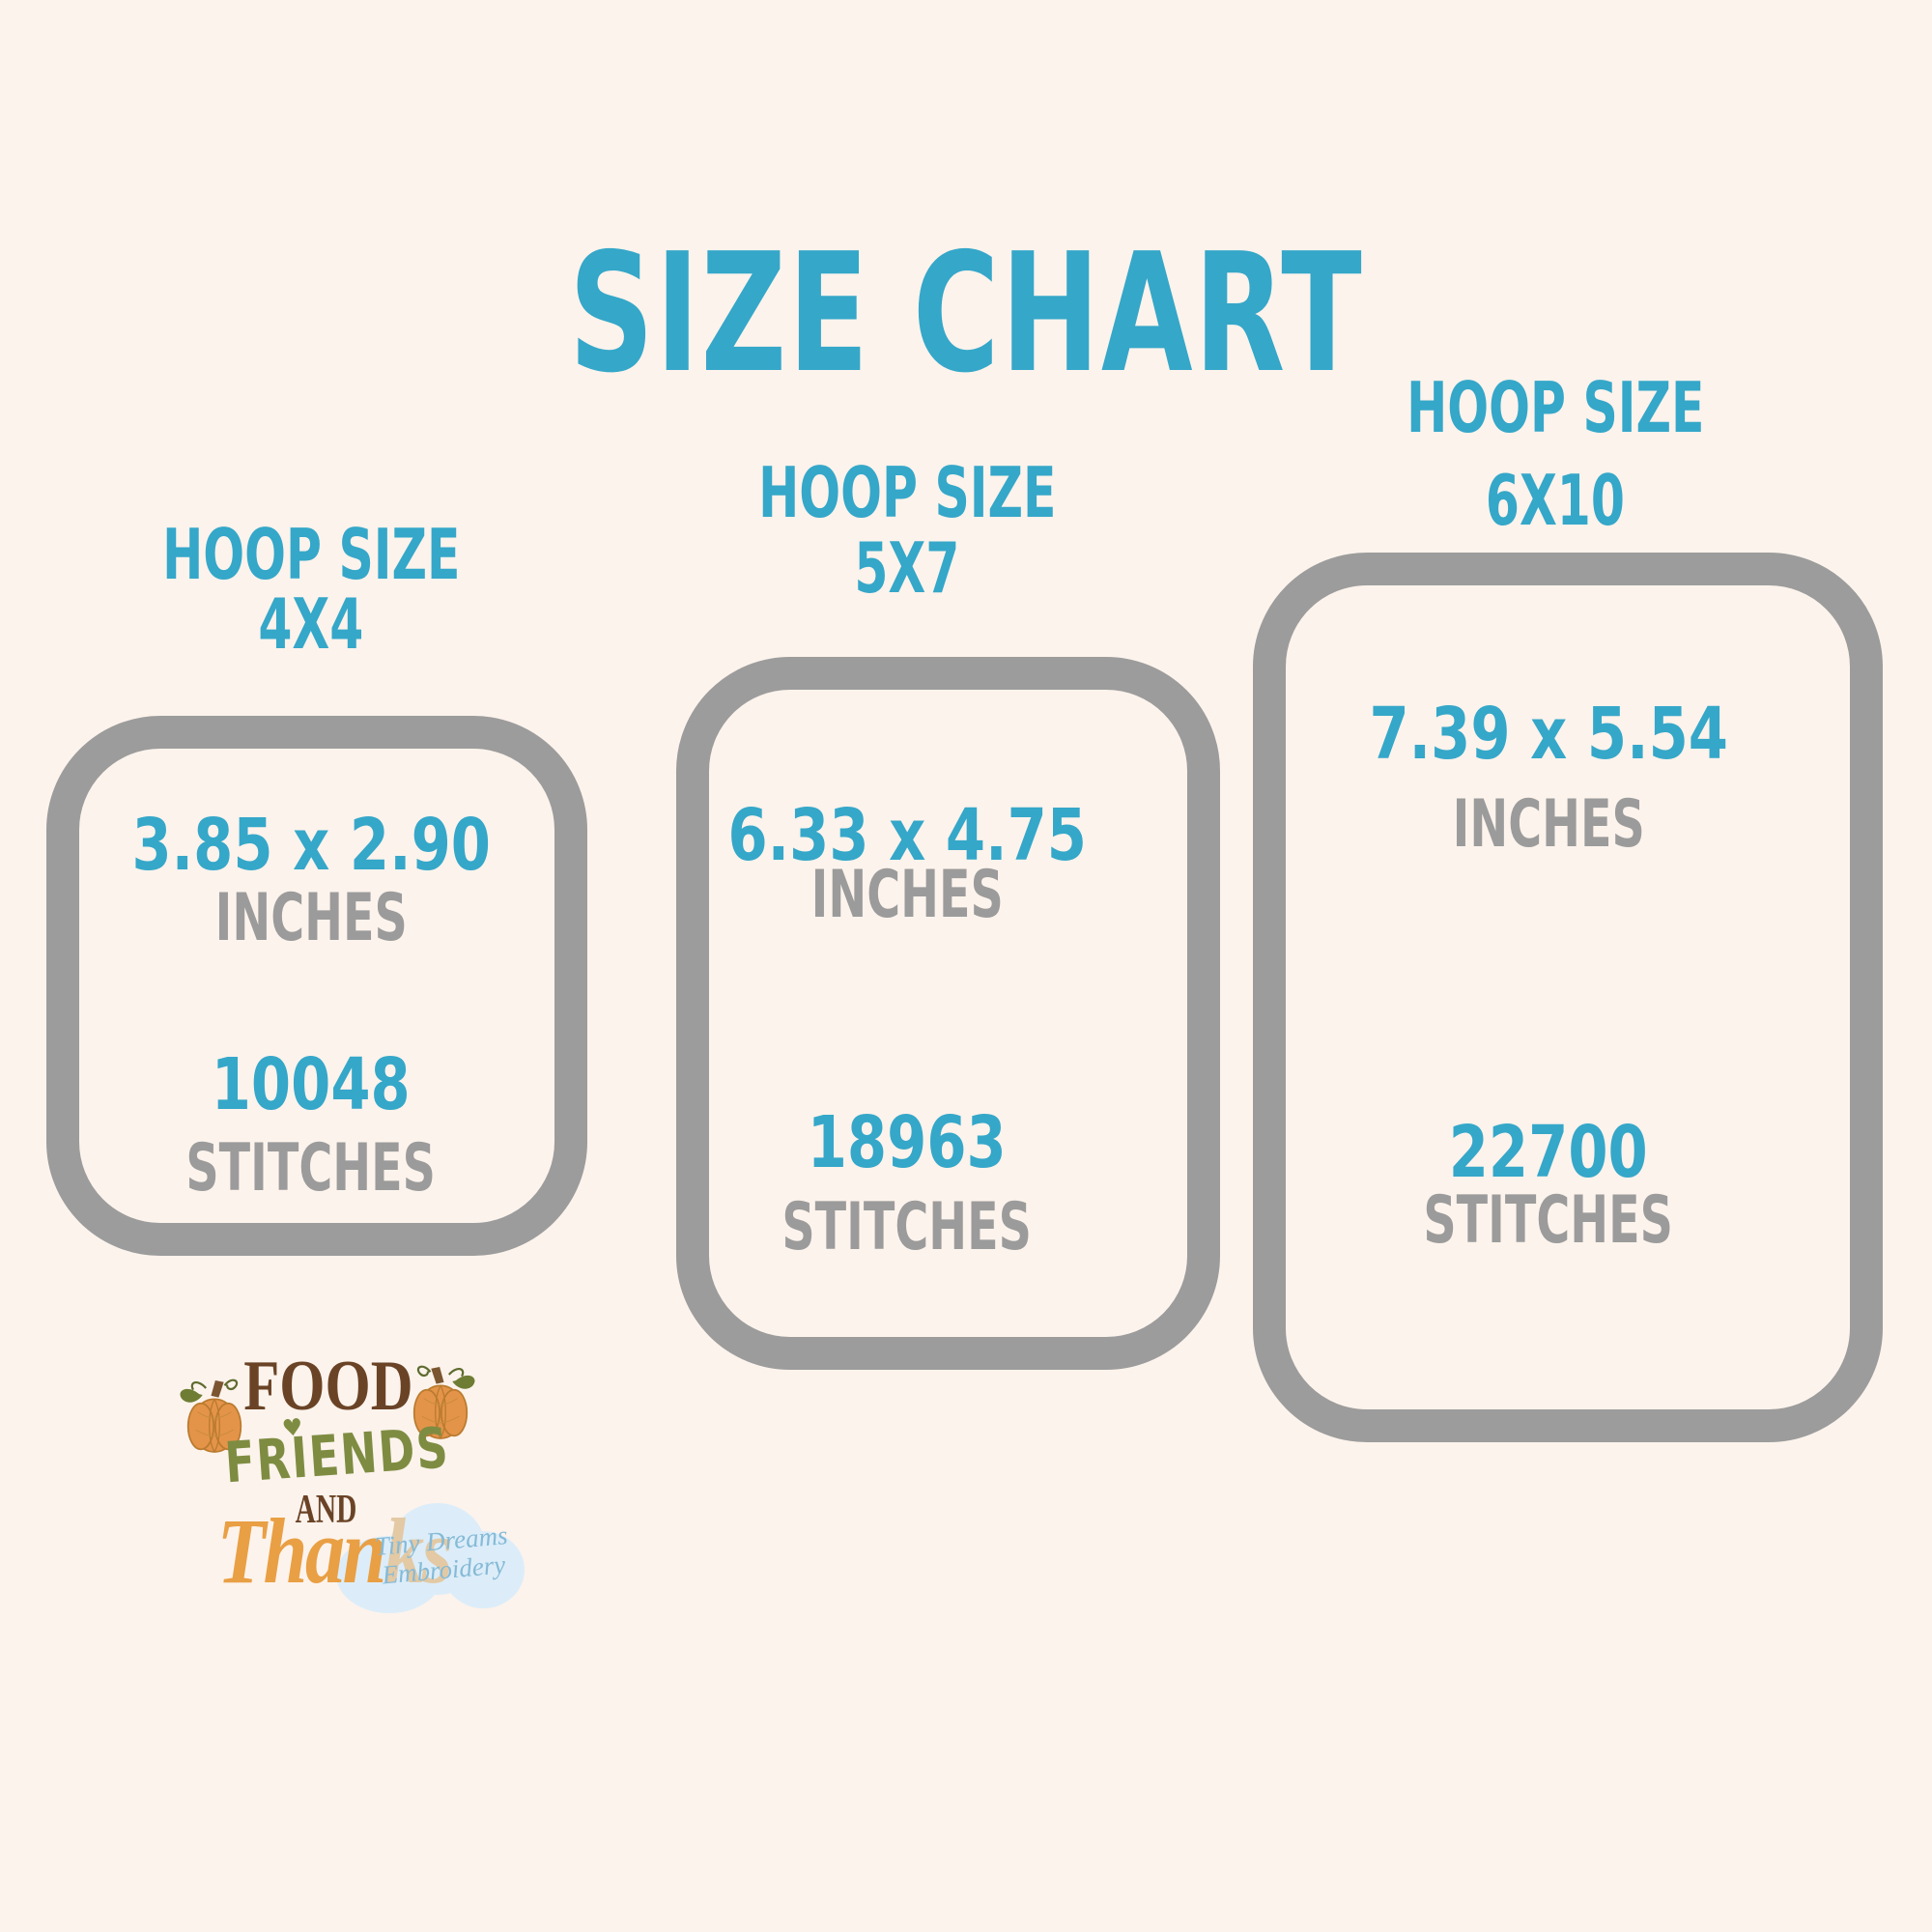  What do you see at coordinates (311, 845) in the screenshot?
I see `hoop-4x4-dimensions: 3.85 x 2.90` at bounding box center [311, 845].